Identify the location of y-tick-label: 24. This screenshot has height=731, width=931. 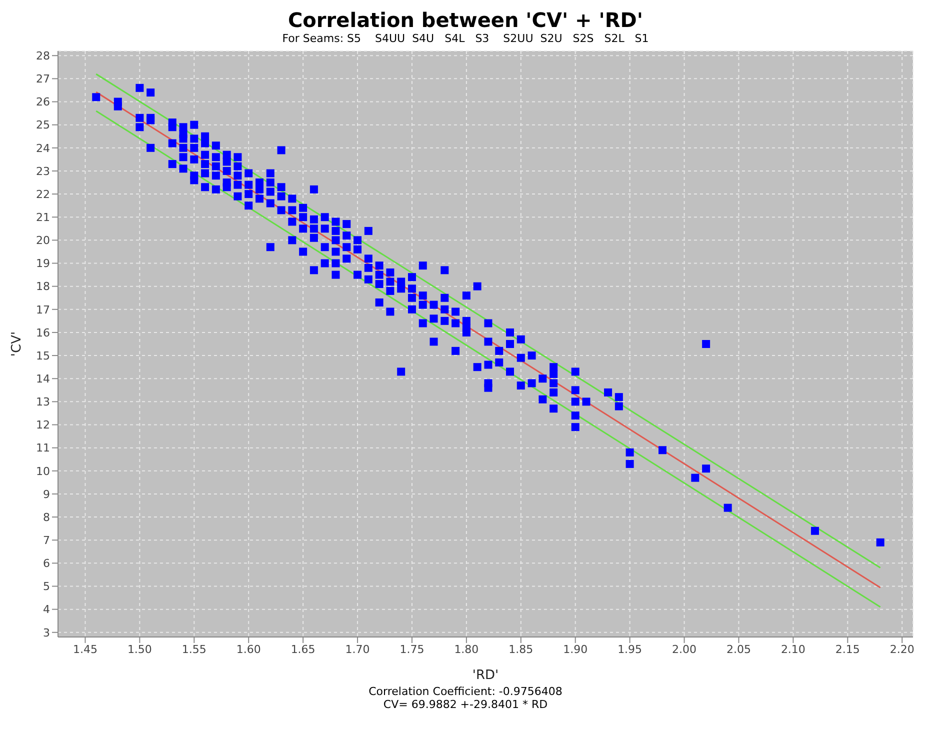
(43, 148).